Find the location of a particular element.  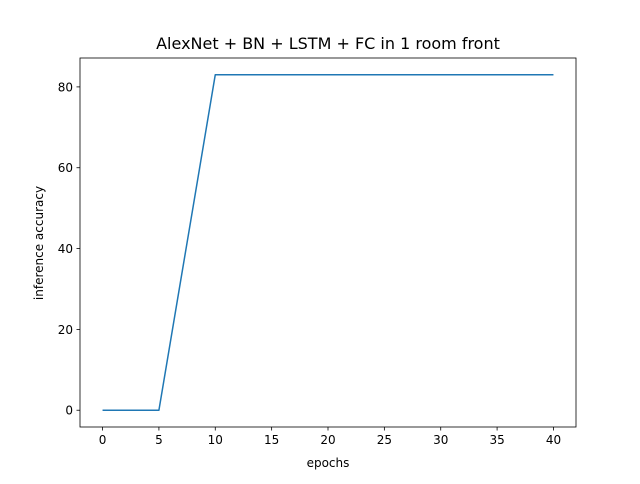

y-tick-label: 80 is located at coordinates (65, 87).